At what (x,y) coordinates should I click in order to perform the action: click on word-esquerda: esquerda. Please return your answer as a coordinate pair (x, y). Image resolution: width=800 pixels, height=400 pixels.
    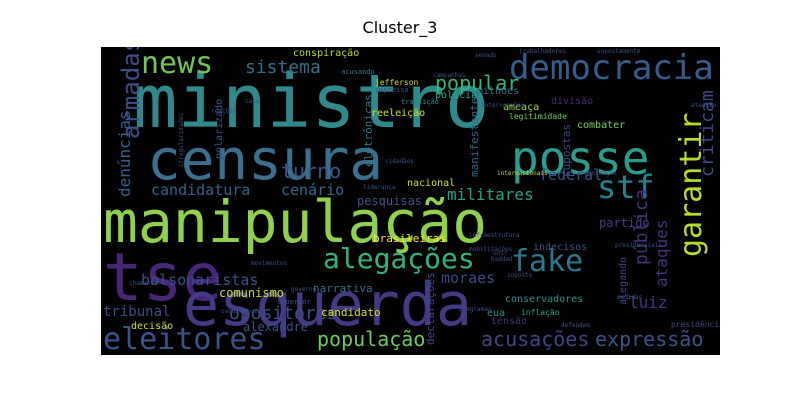
    Looking at the image, I should click on (327, 305).